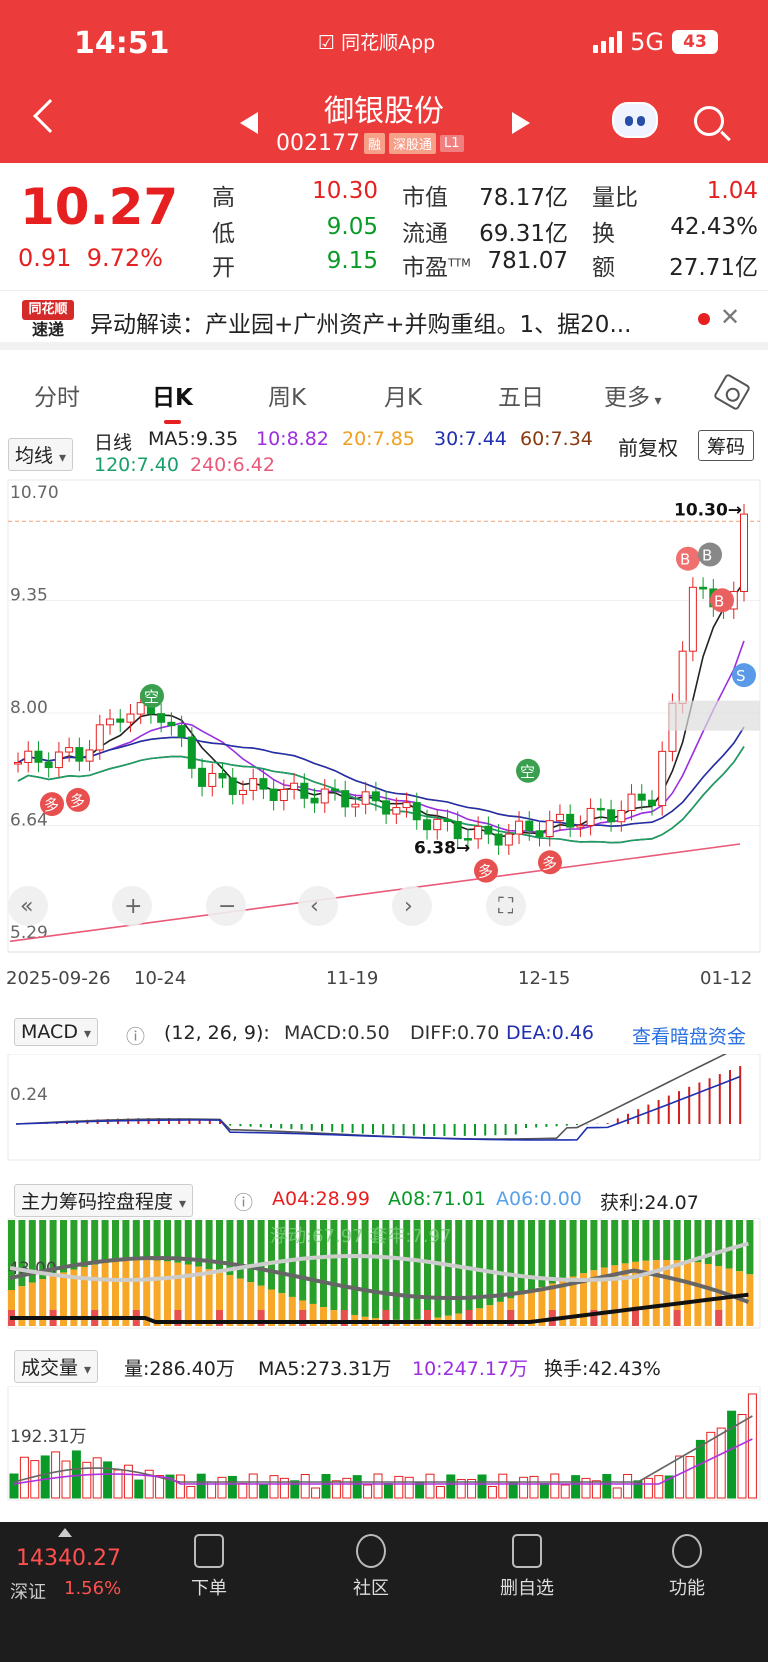  What do you see at coordinates (172, 401) in the screenshot?
I see `tab-rik: 日K` at bounding box center [172, 401].